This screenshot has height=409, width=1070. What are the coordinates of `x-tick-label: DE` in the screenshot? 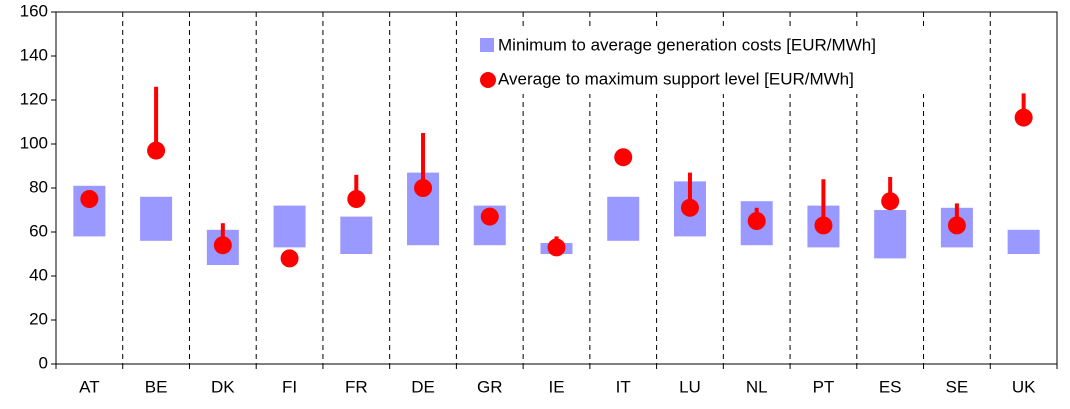 It's located at (423, 386).